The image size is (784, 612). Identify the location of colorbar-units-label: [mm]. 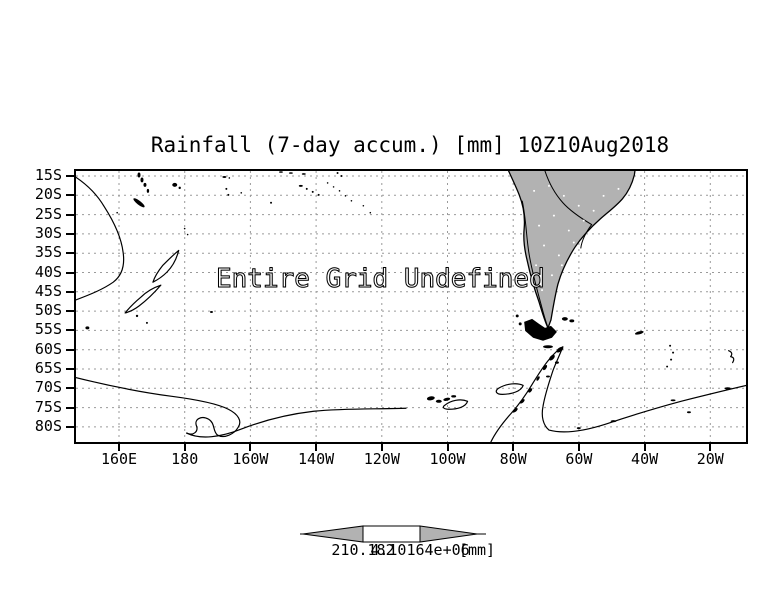
(477, 550).